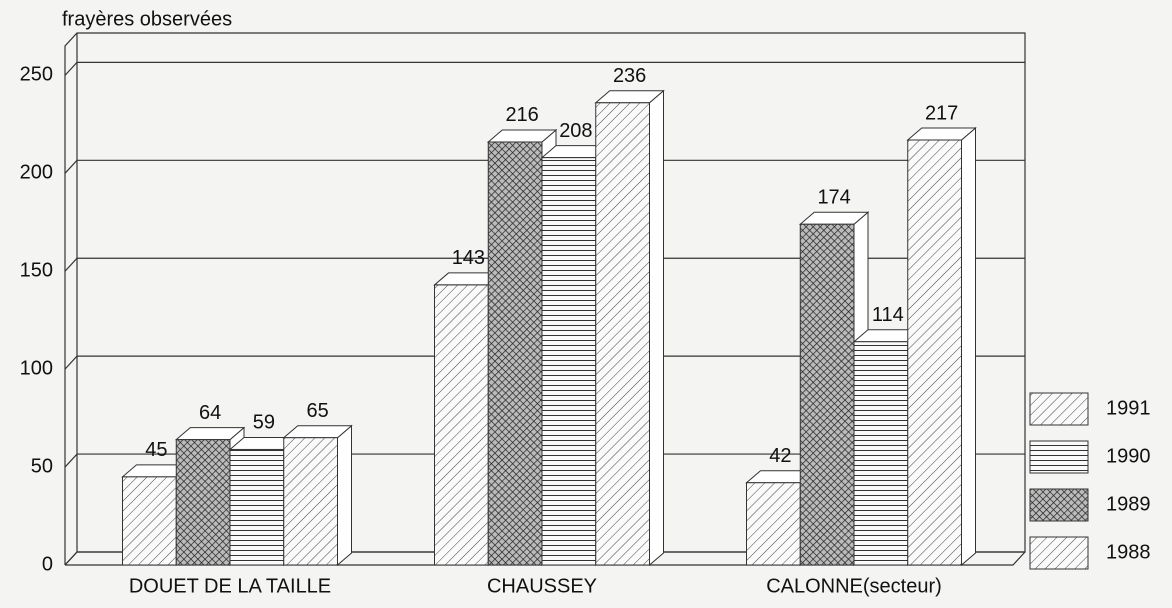 The image size is (1172, 608). Describe the element at coordinates (230, 586) in the screenshot. I see `x-tick-label: DOUET DE LA TAILLE` at that location.